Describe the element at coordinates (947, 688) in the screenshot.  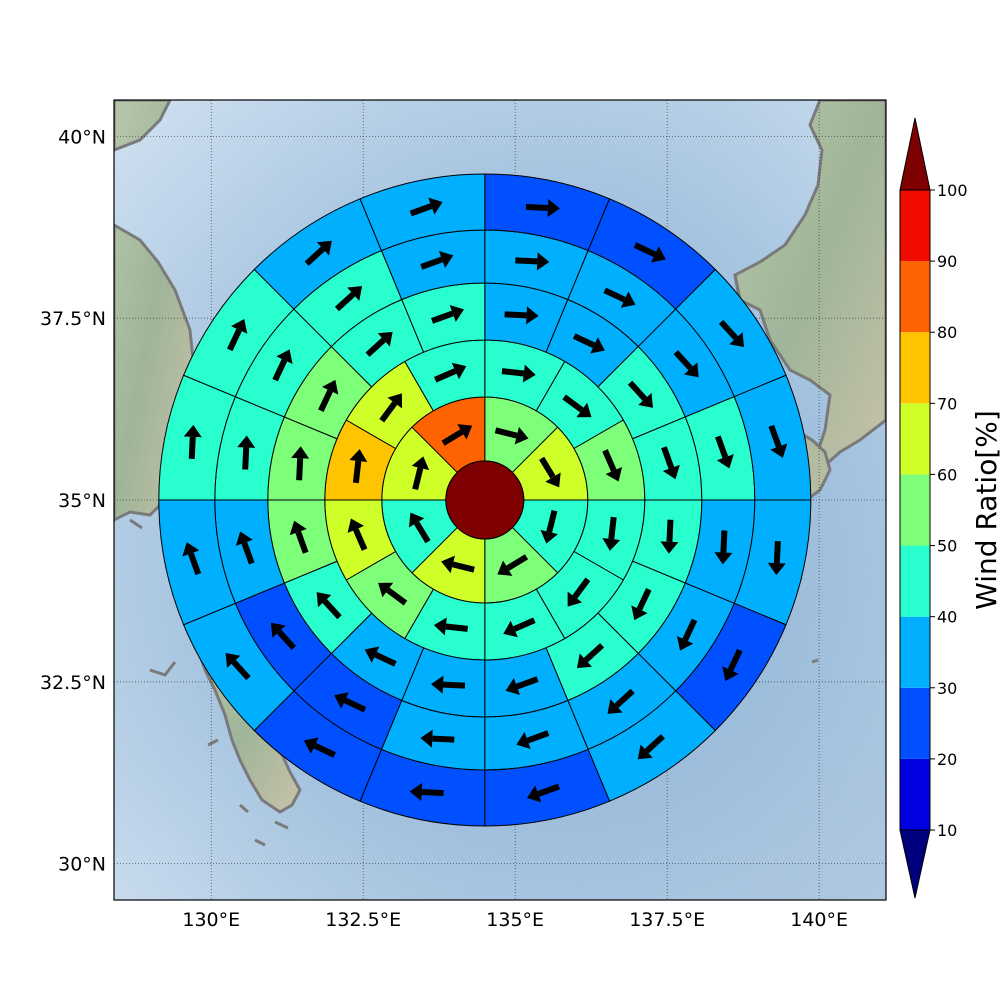
I see `colorbar-tick-label-30: 30` at that location.